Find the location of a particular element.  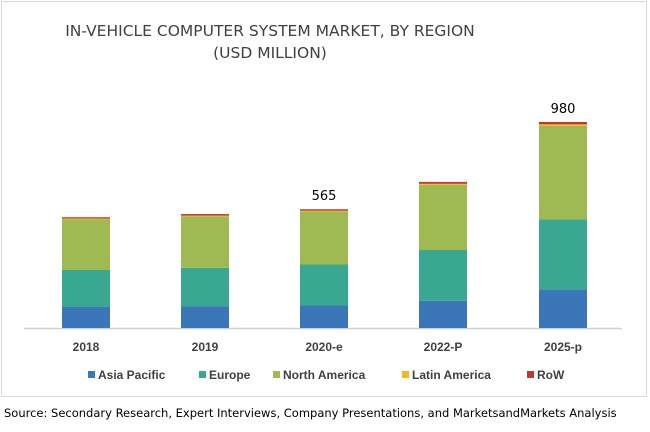

legend-label: Asia Pacific is located at coordinates (132, 375).